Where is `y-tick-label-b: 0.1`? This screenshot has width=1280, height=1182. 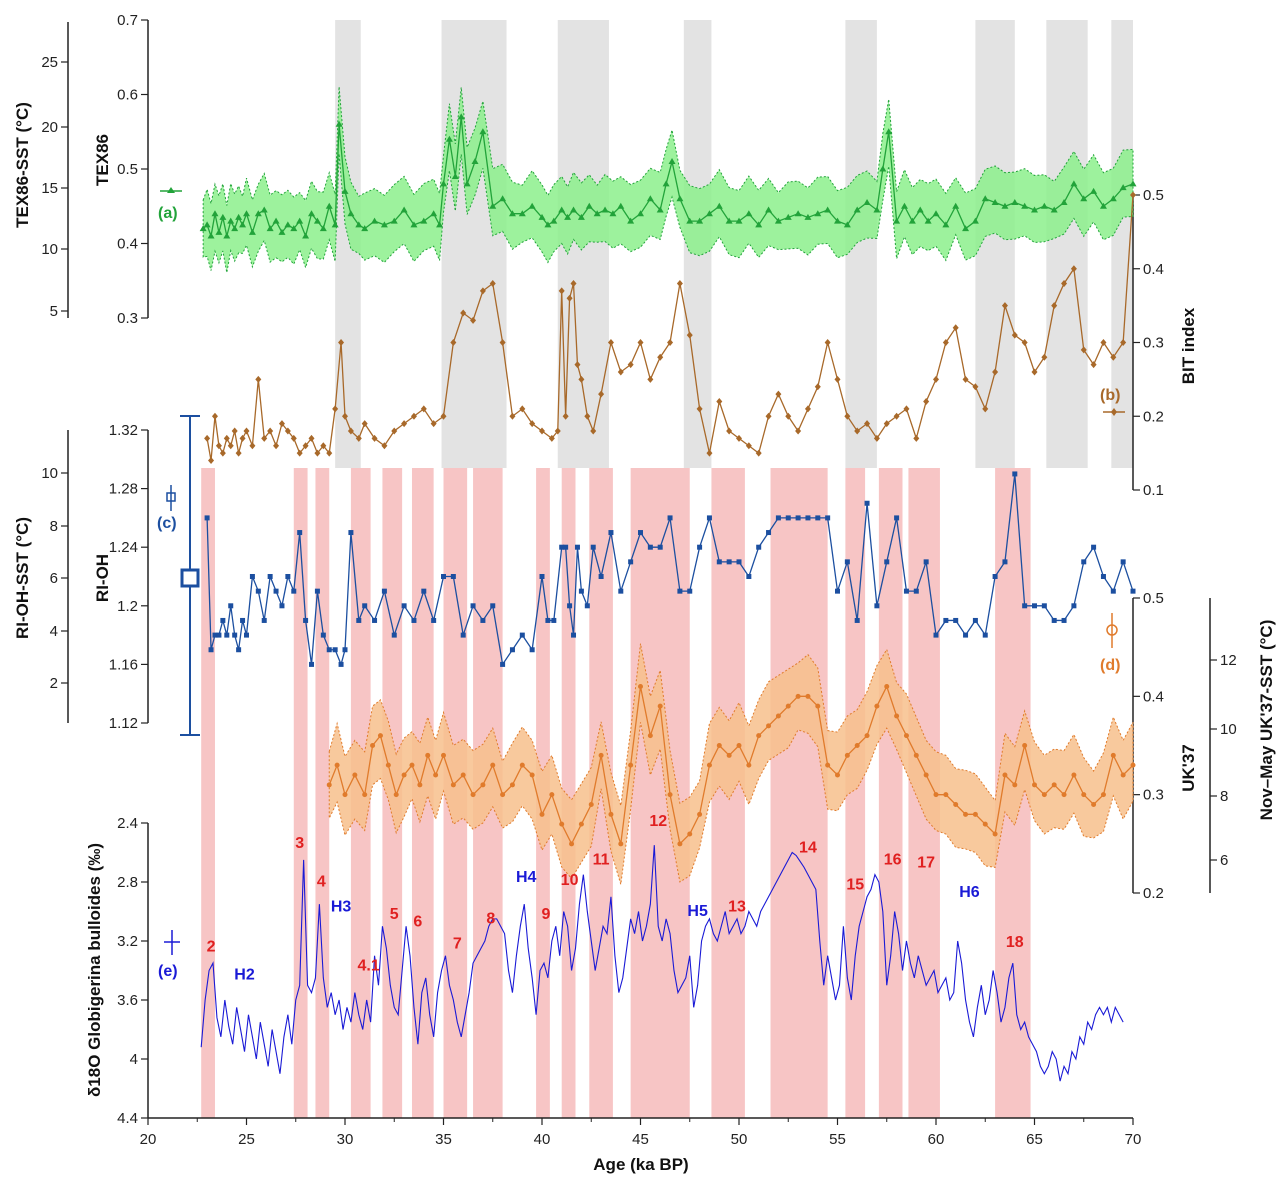 y-tick-label-b: 0.1 is located at coordinates (1153, 490).